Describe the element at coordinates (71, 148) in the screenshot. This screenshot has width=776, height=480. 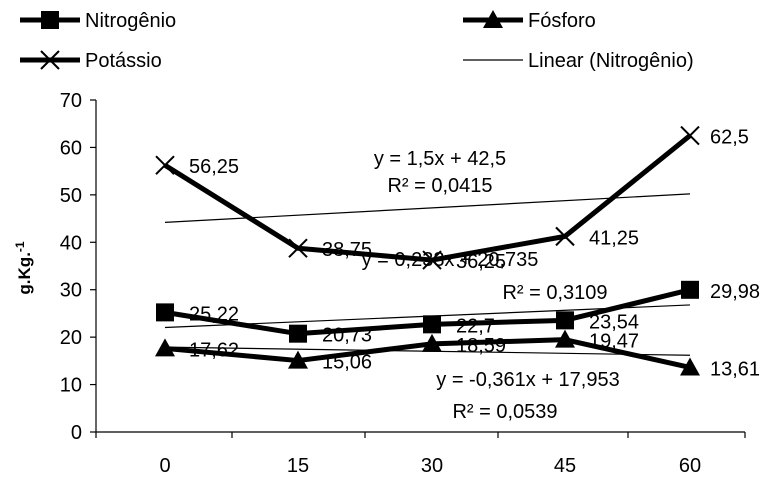
I see `y-tick-label: 60` at that location.